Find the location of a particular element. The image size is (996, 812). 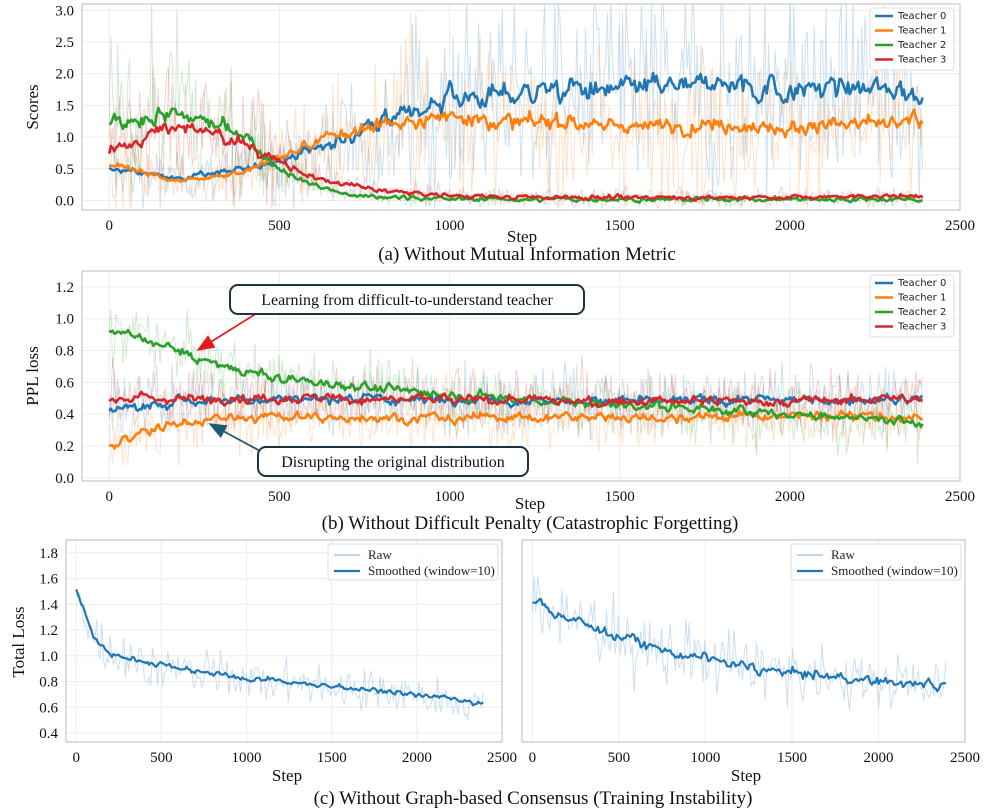

panel-b-xlabel: Step is located at coordinates (530, 503).